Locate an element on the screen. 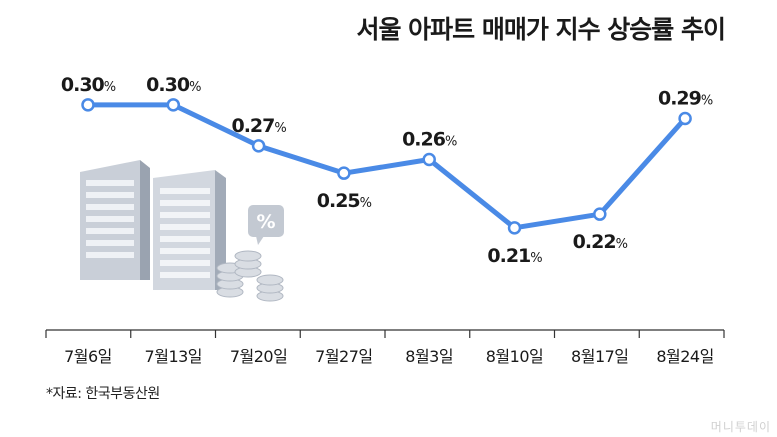  source-note: *자료: 한국부동산원 is located at coordinates (103, 394).